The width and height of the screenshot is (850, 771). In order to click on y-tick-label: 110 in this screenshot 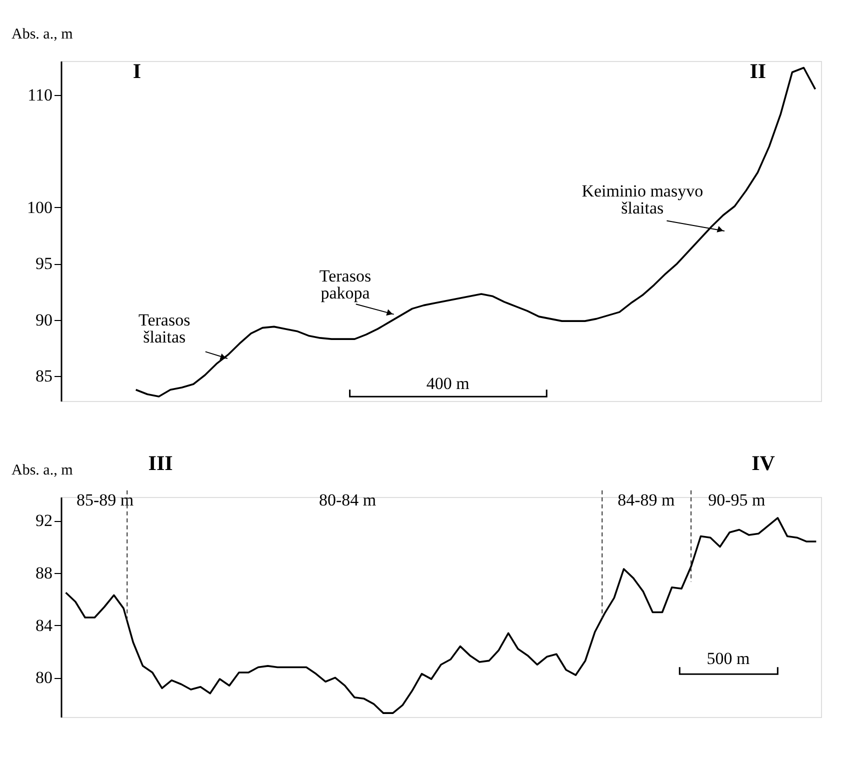, I will do `click(40, 94)`.